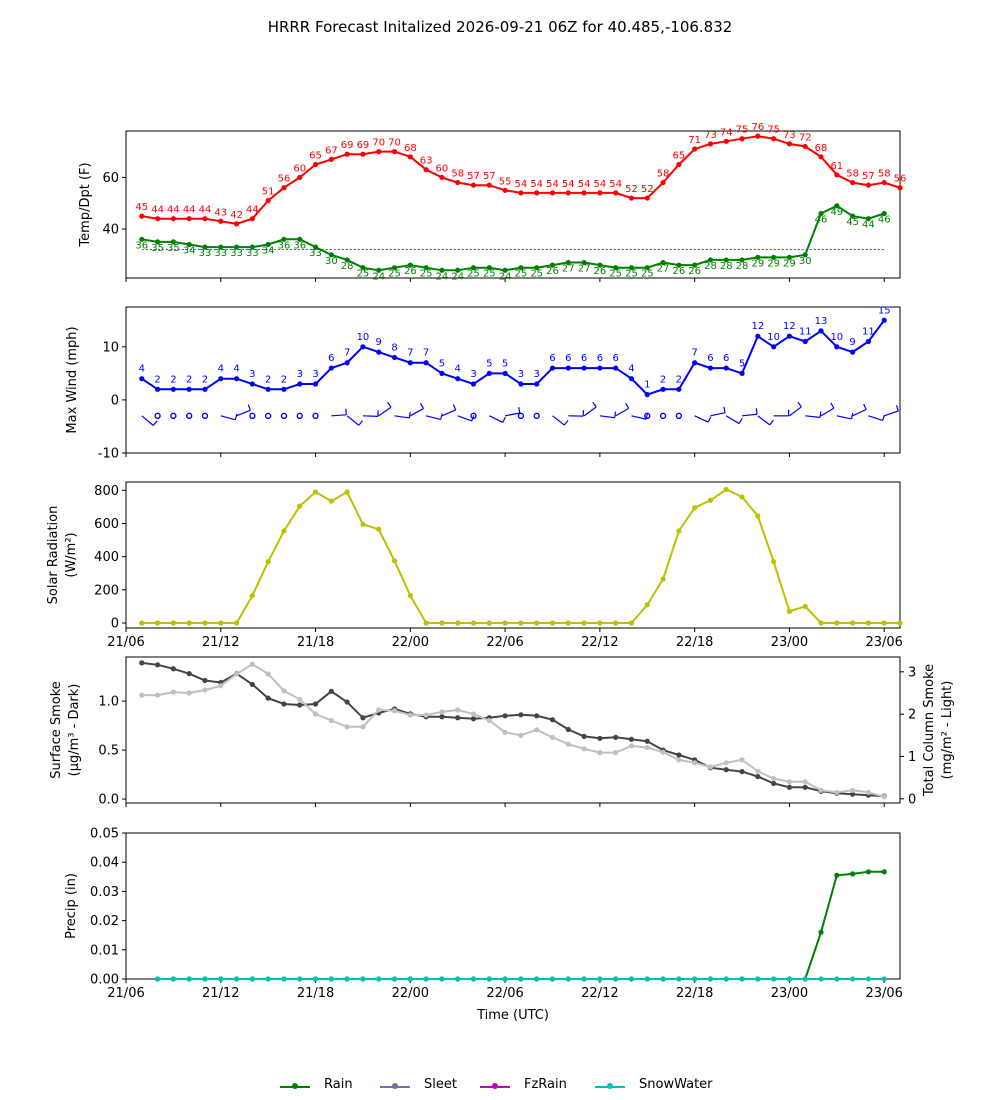  What do you see at coordinates (694, 353) in the screenshot?
I see `wind-data-label: 7` at bounding box center [694, 353].